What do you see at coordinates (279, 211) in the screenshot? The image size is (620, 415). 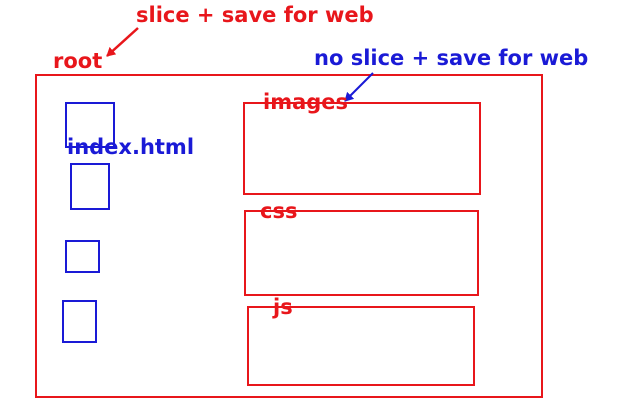 I see `css-folder-label: css` at bounding box center [279, 211].